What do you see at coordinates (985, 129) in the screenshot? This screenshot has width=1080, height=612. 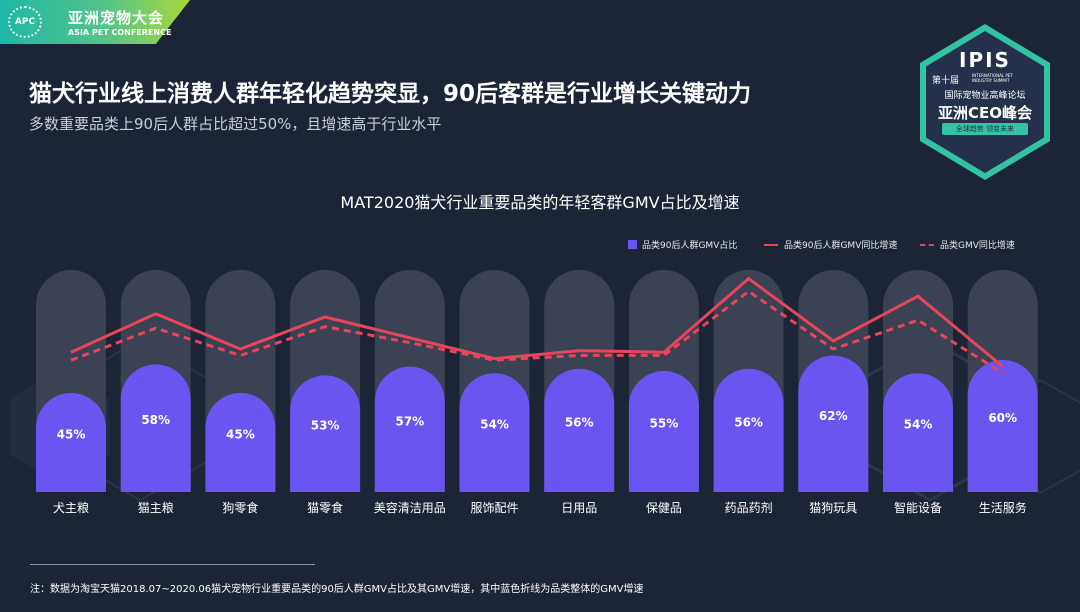 I see `ipis-slogan: 全球趋势 领变未来` at bounding box center [985, 129].